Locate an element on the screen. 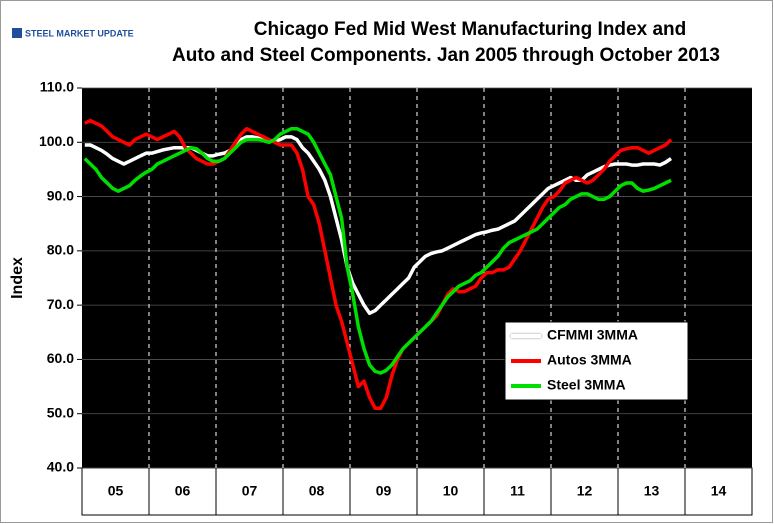 The height and width of the screenshot is (524, 774). logo-text: STEEL MARKET UPDATE is located at coordinates (79, 33).